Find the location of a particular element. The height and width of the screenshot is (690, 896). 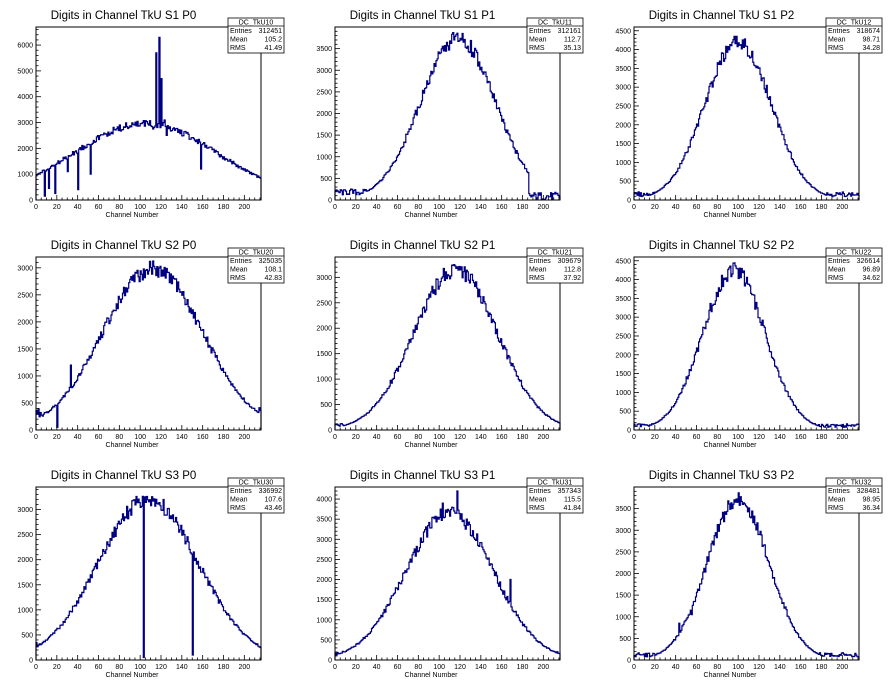

stats-value-entries: 357343 is located at coordinates (569, 491).